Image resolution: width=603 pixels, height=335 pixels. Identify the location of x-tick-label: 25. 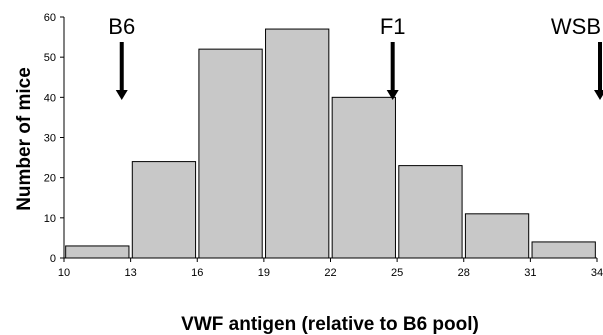
(397, 273).